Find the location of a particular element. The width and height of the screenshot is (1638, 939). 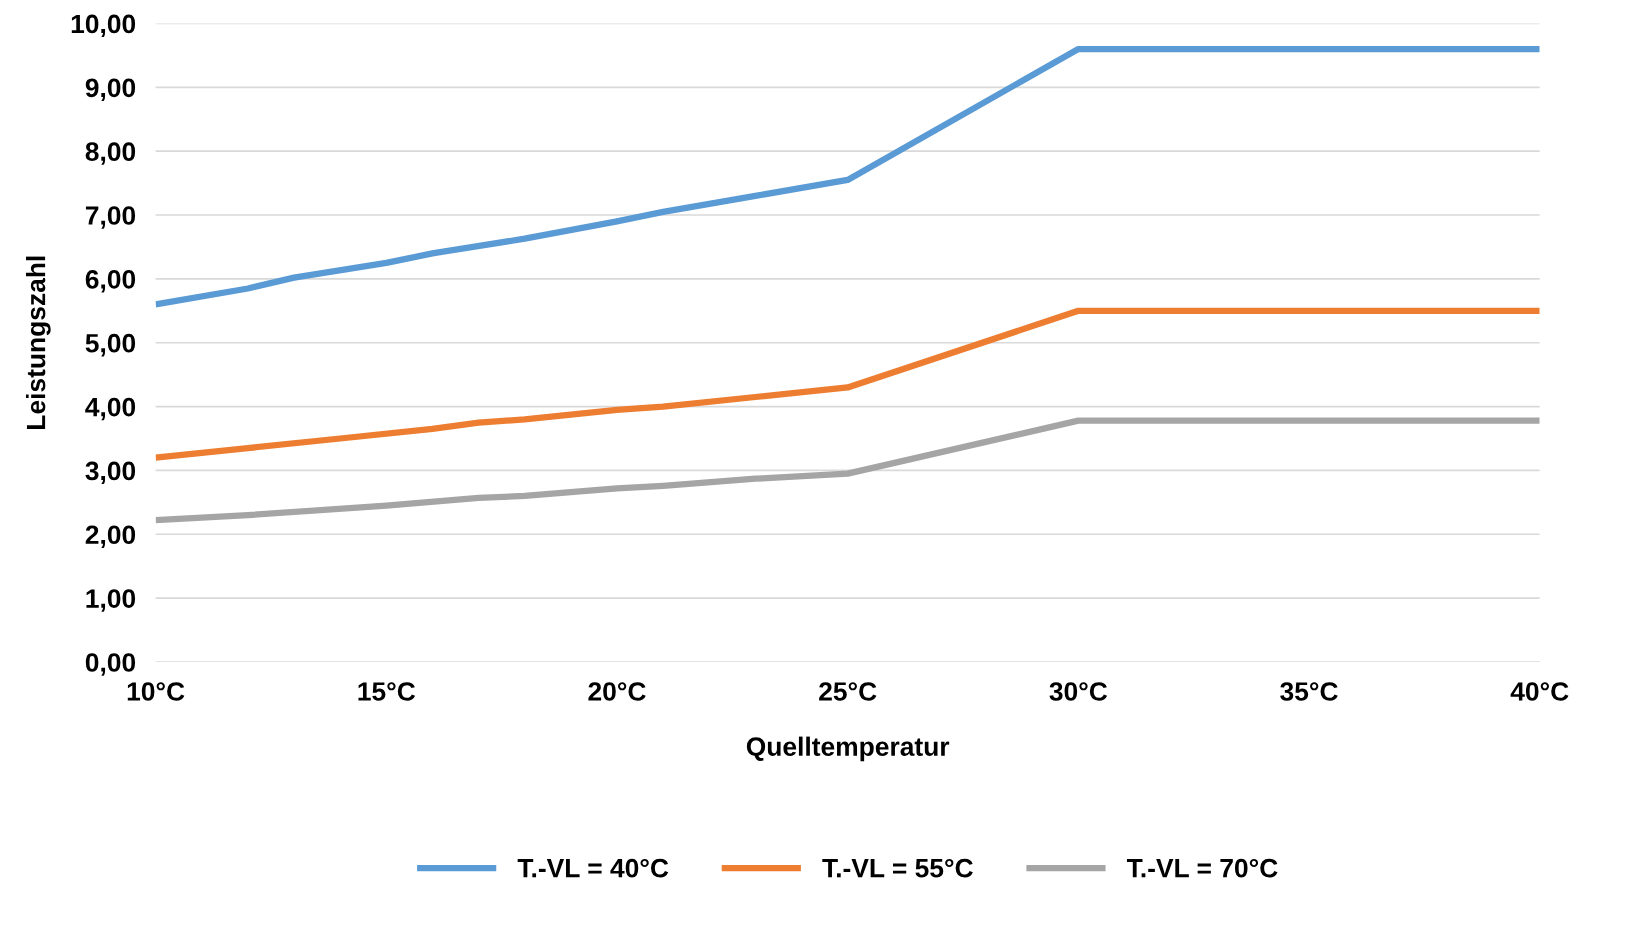

y-tick-label: 5,00 is located at coordinates (110, 345).